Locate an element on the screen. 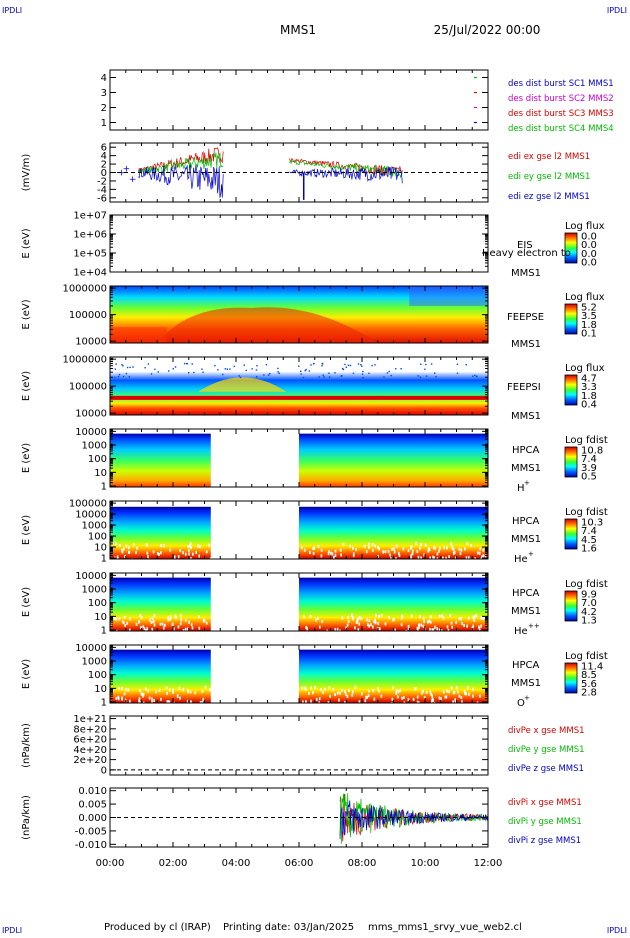 The image size is (630, 938). legend-entry: divPe y gse MMS1 is located at coordinates (546, 750).